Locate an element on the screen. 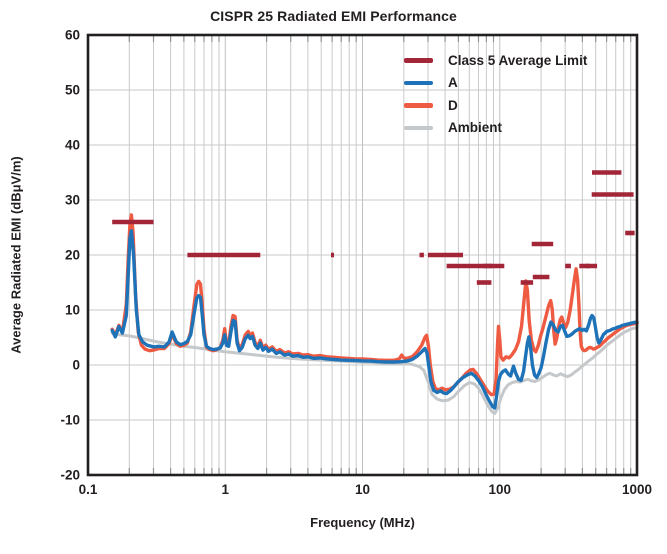  legend-label: D is located at coordinates (453, 105).